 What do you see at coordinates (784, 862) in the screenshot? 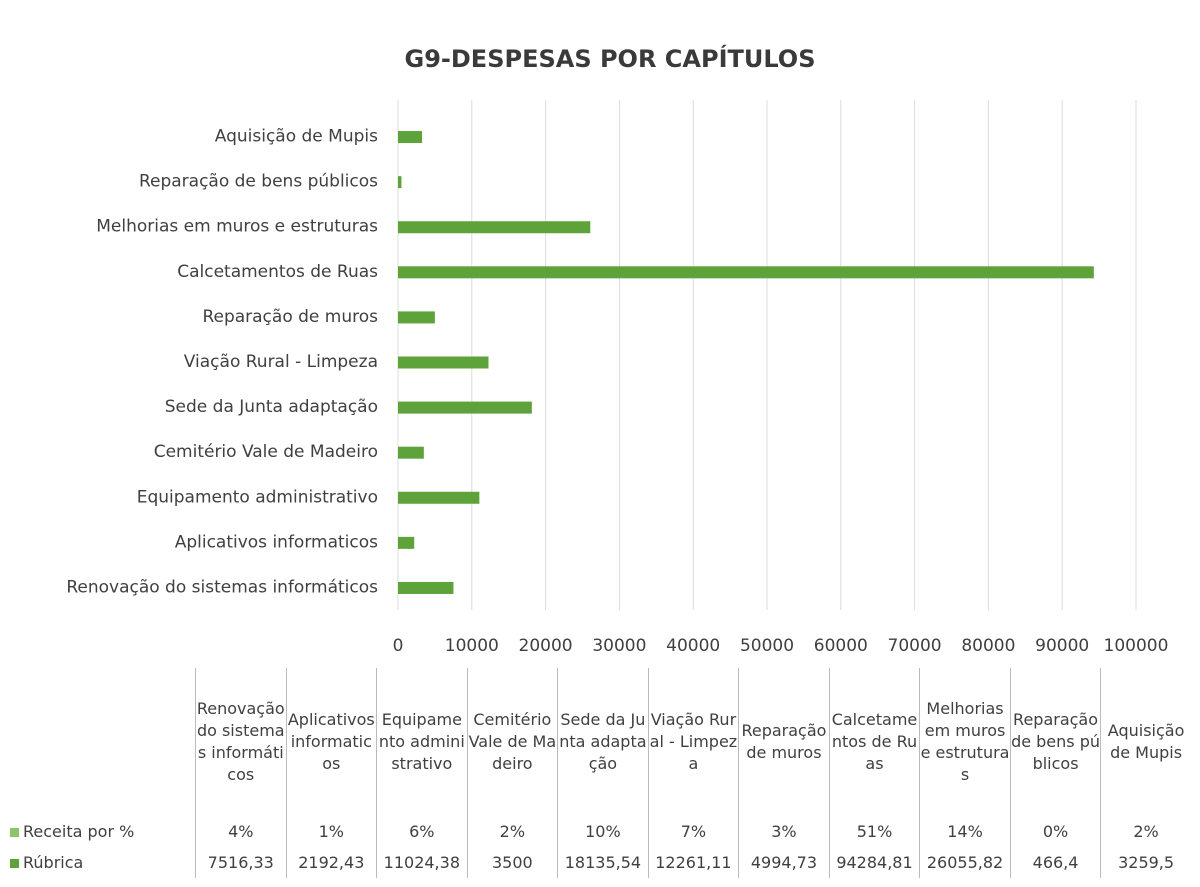
I see `table-cell: 4994,73` at bounding box center [784, 862].